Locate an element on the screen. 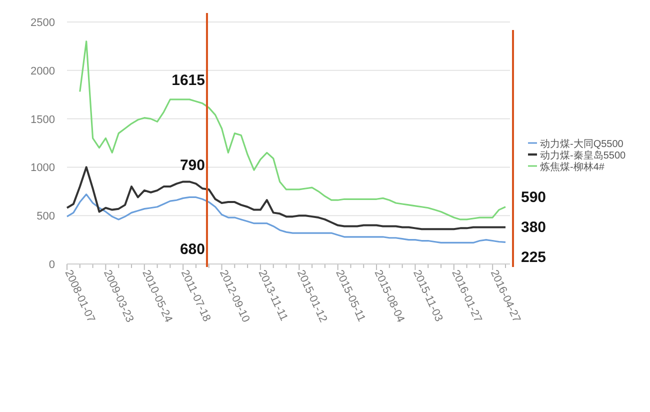  legend-label: 炼焦煤-柳林4# is located at coordinates (572, 167).